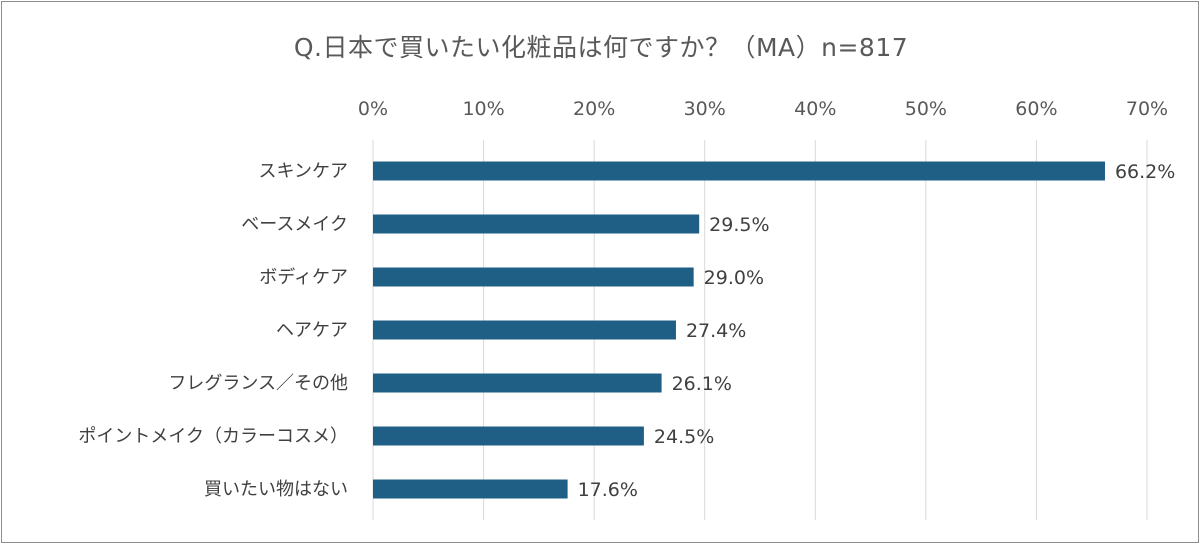 The width and height of the screenshot is (1200, 544). I want to click on data-label: 29.0%, so click(734, 278).